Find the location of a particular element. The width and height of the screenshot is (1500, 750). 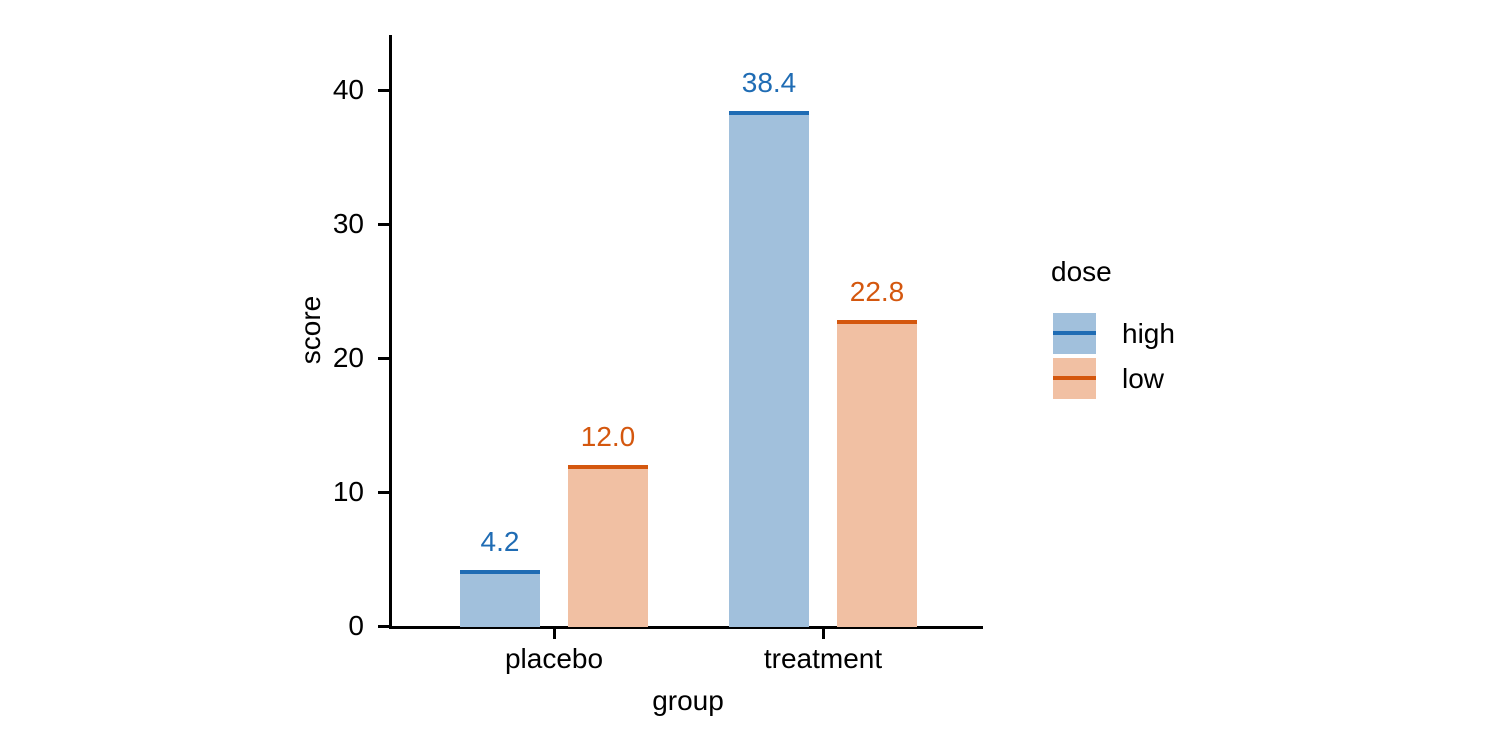

y-tick-label: 0 is located at coordinates (356, 625).